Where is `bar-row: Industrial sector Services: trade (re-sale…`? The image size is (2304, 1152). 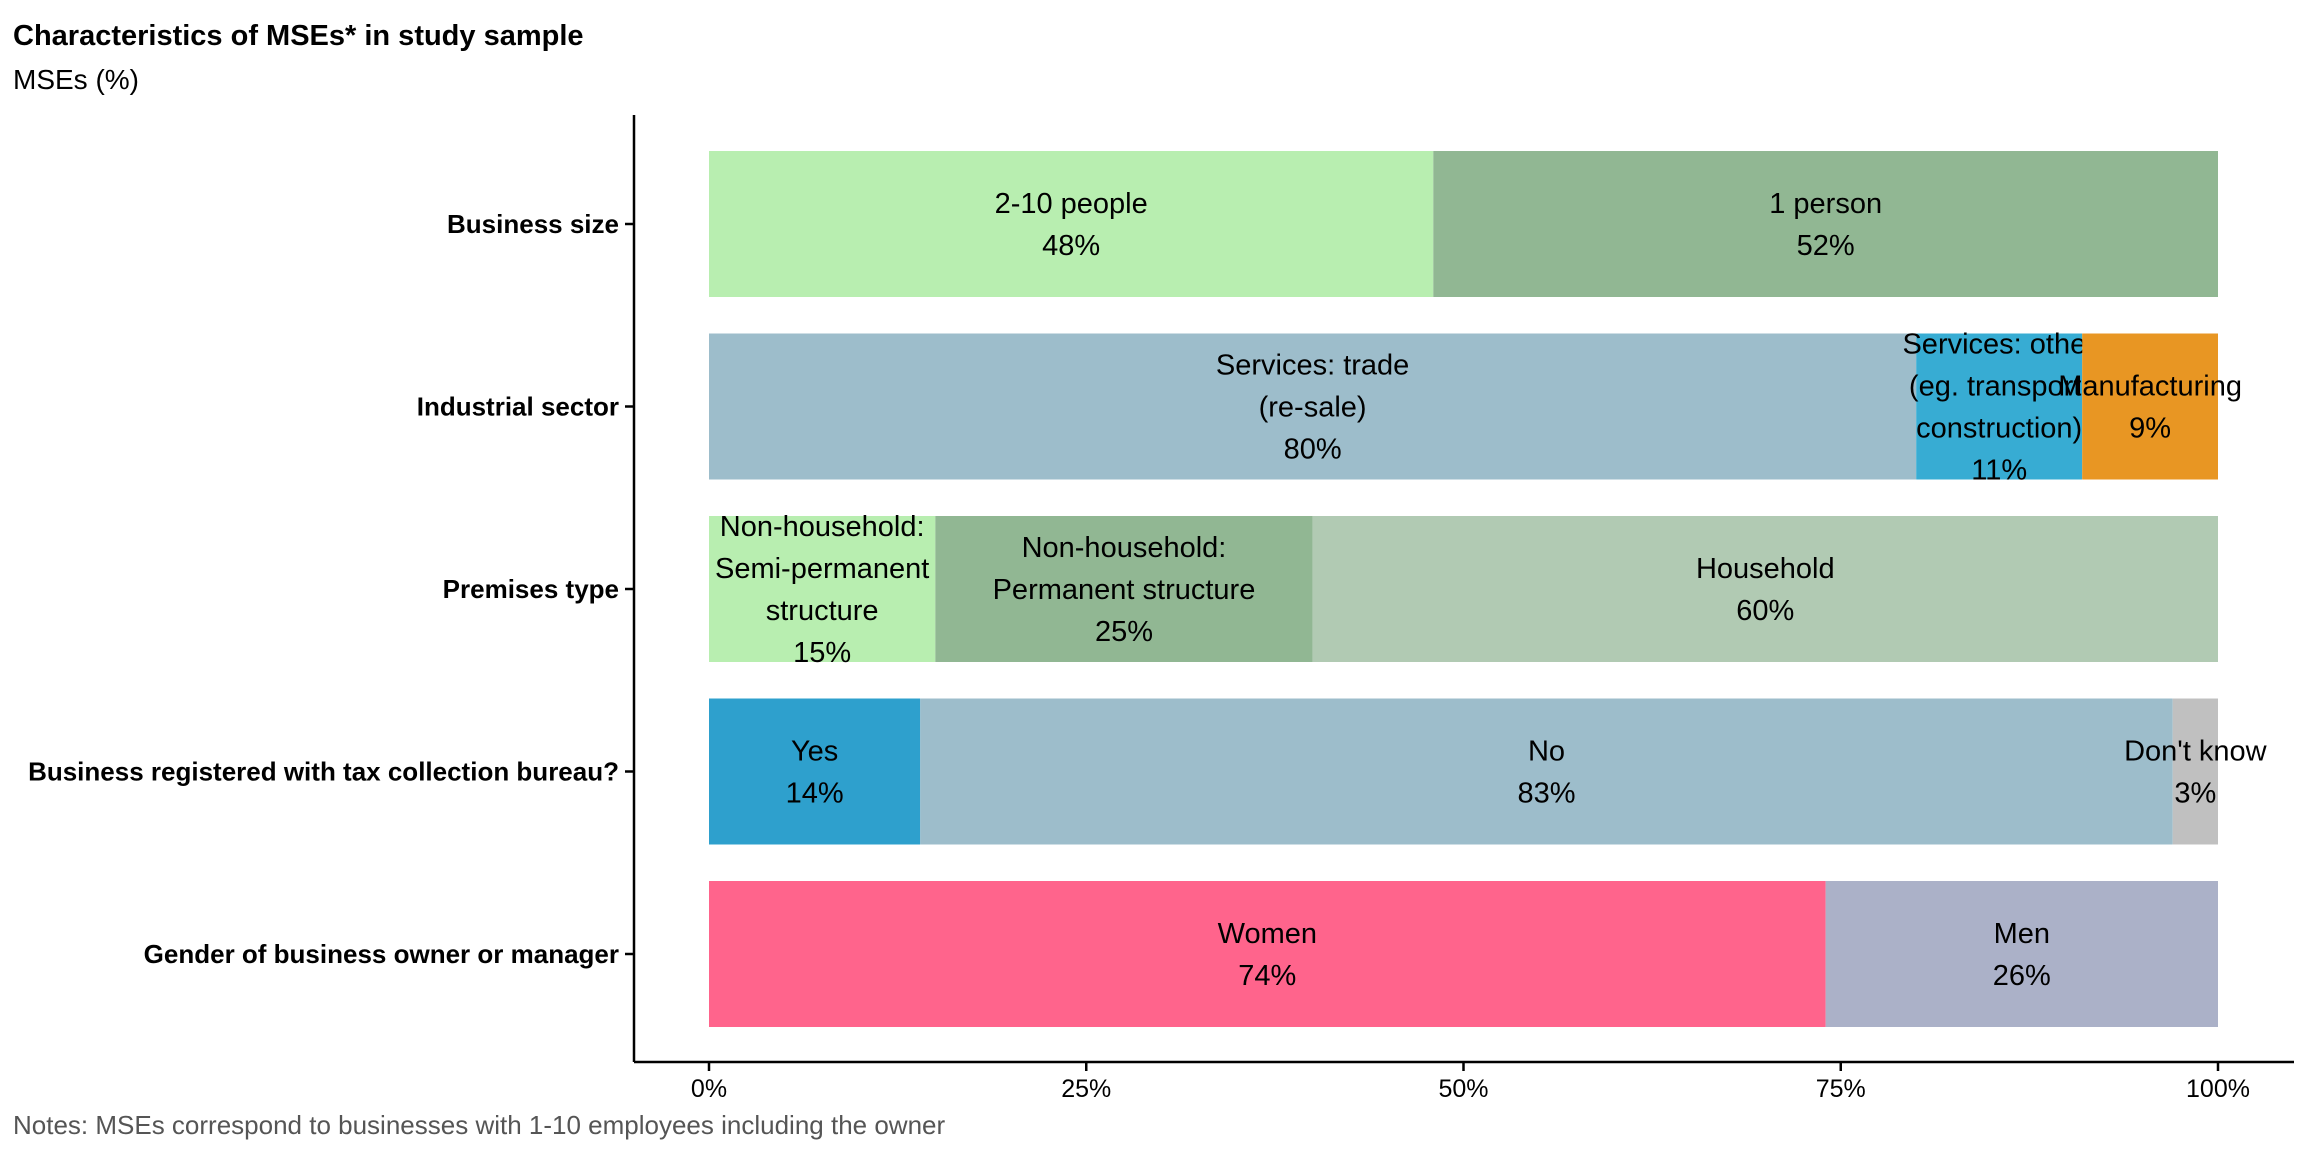
bar-row: Industrial sector Services: trade (re-sale… is located at coordinates (1329, 408).